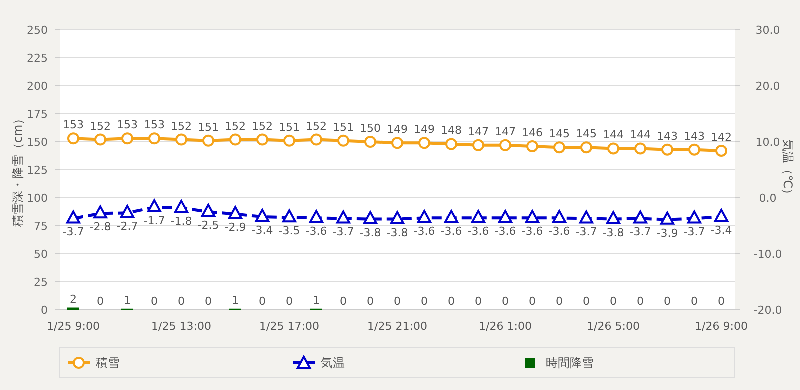 This screenshot has height=390, width=800. Describe the element at coordinates (370, 128) in the screenshot. I see `data-label: 150` at that location.